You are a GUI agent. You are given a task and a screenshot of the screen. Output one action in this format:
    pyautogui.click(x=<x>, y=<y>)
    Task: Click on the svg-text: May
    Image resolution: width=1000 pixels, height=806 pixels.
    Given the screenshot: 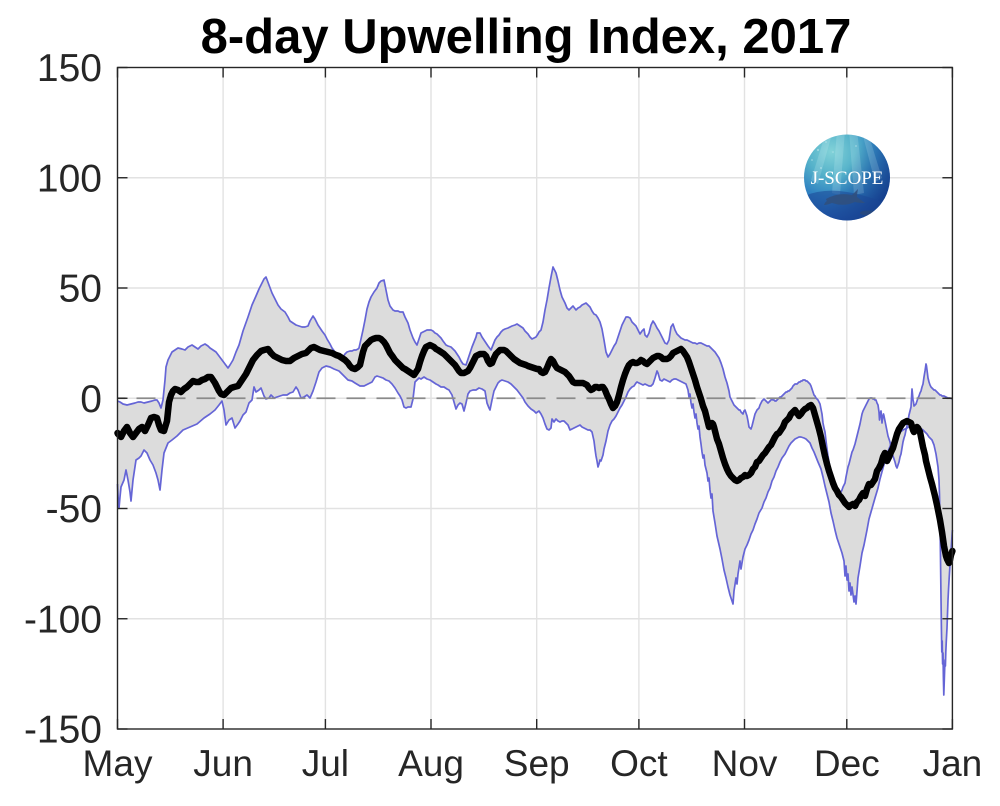 What is the action you would take?
    pyautogui.click(x=118, y=763)
    